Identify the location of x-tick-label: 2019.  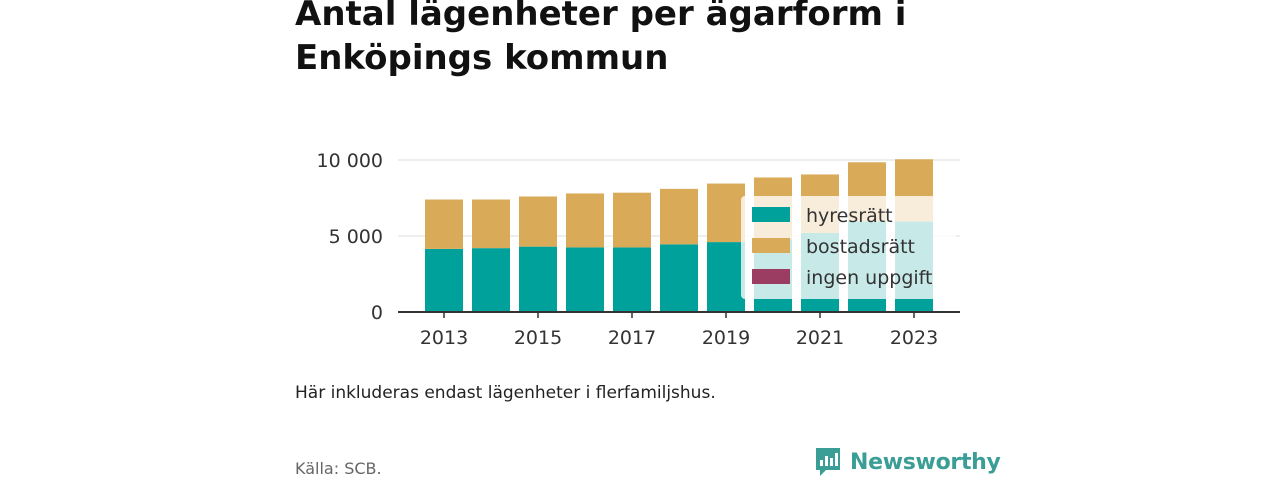
(726, 338).